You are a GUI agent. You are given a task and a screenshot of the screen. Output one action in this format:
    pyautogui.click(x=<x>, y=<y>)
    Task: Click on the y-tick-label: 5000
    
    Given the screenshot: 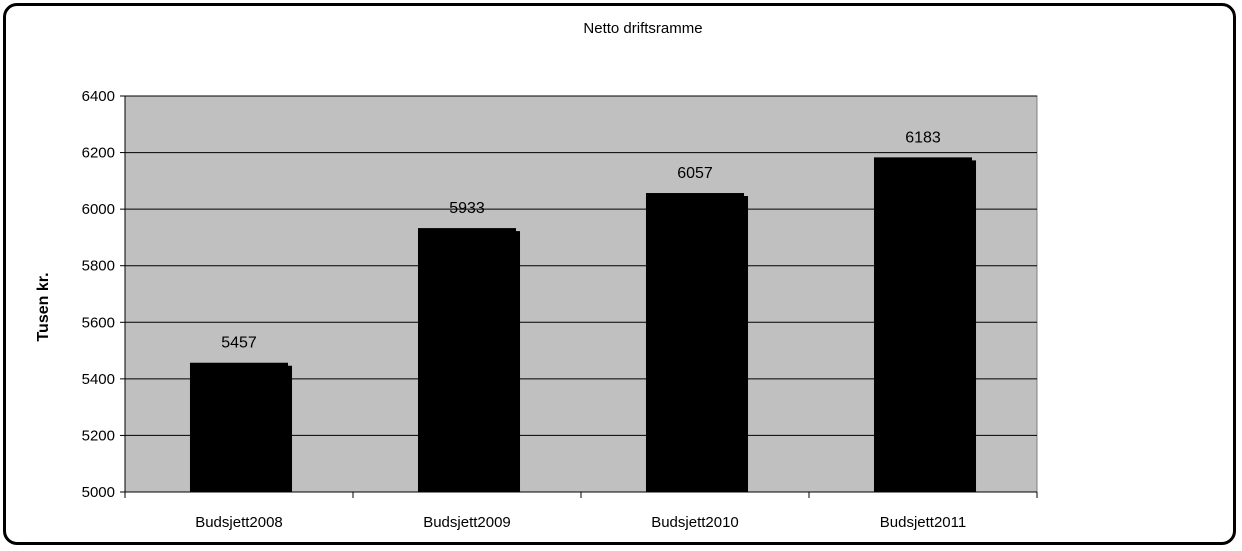 What is the action you would take?
    pyautogui.click(x=98, y=492)
    